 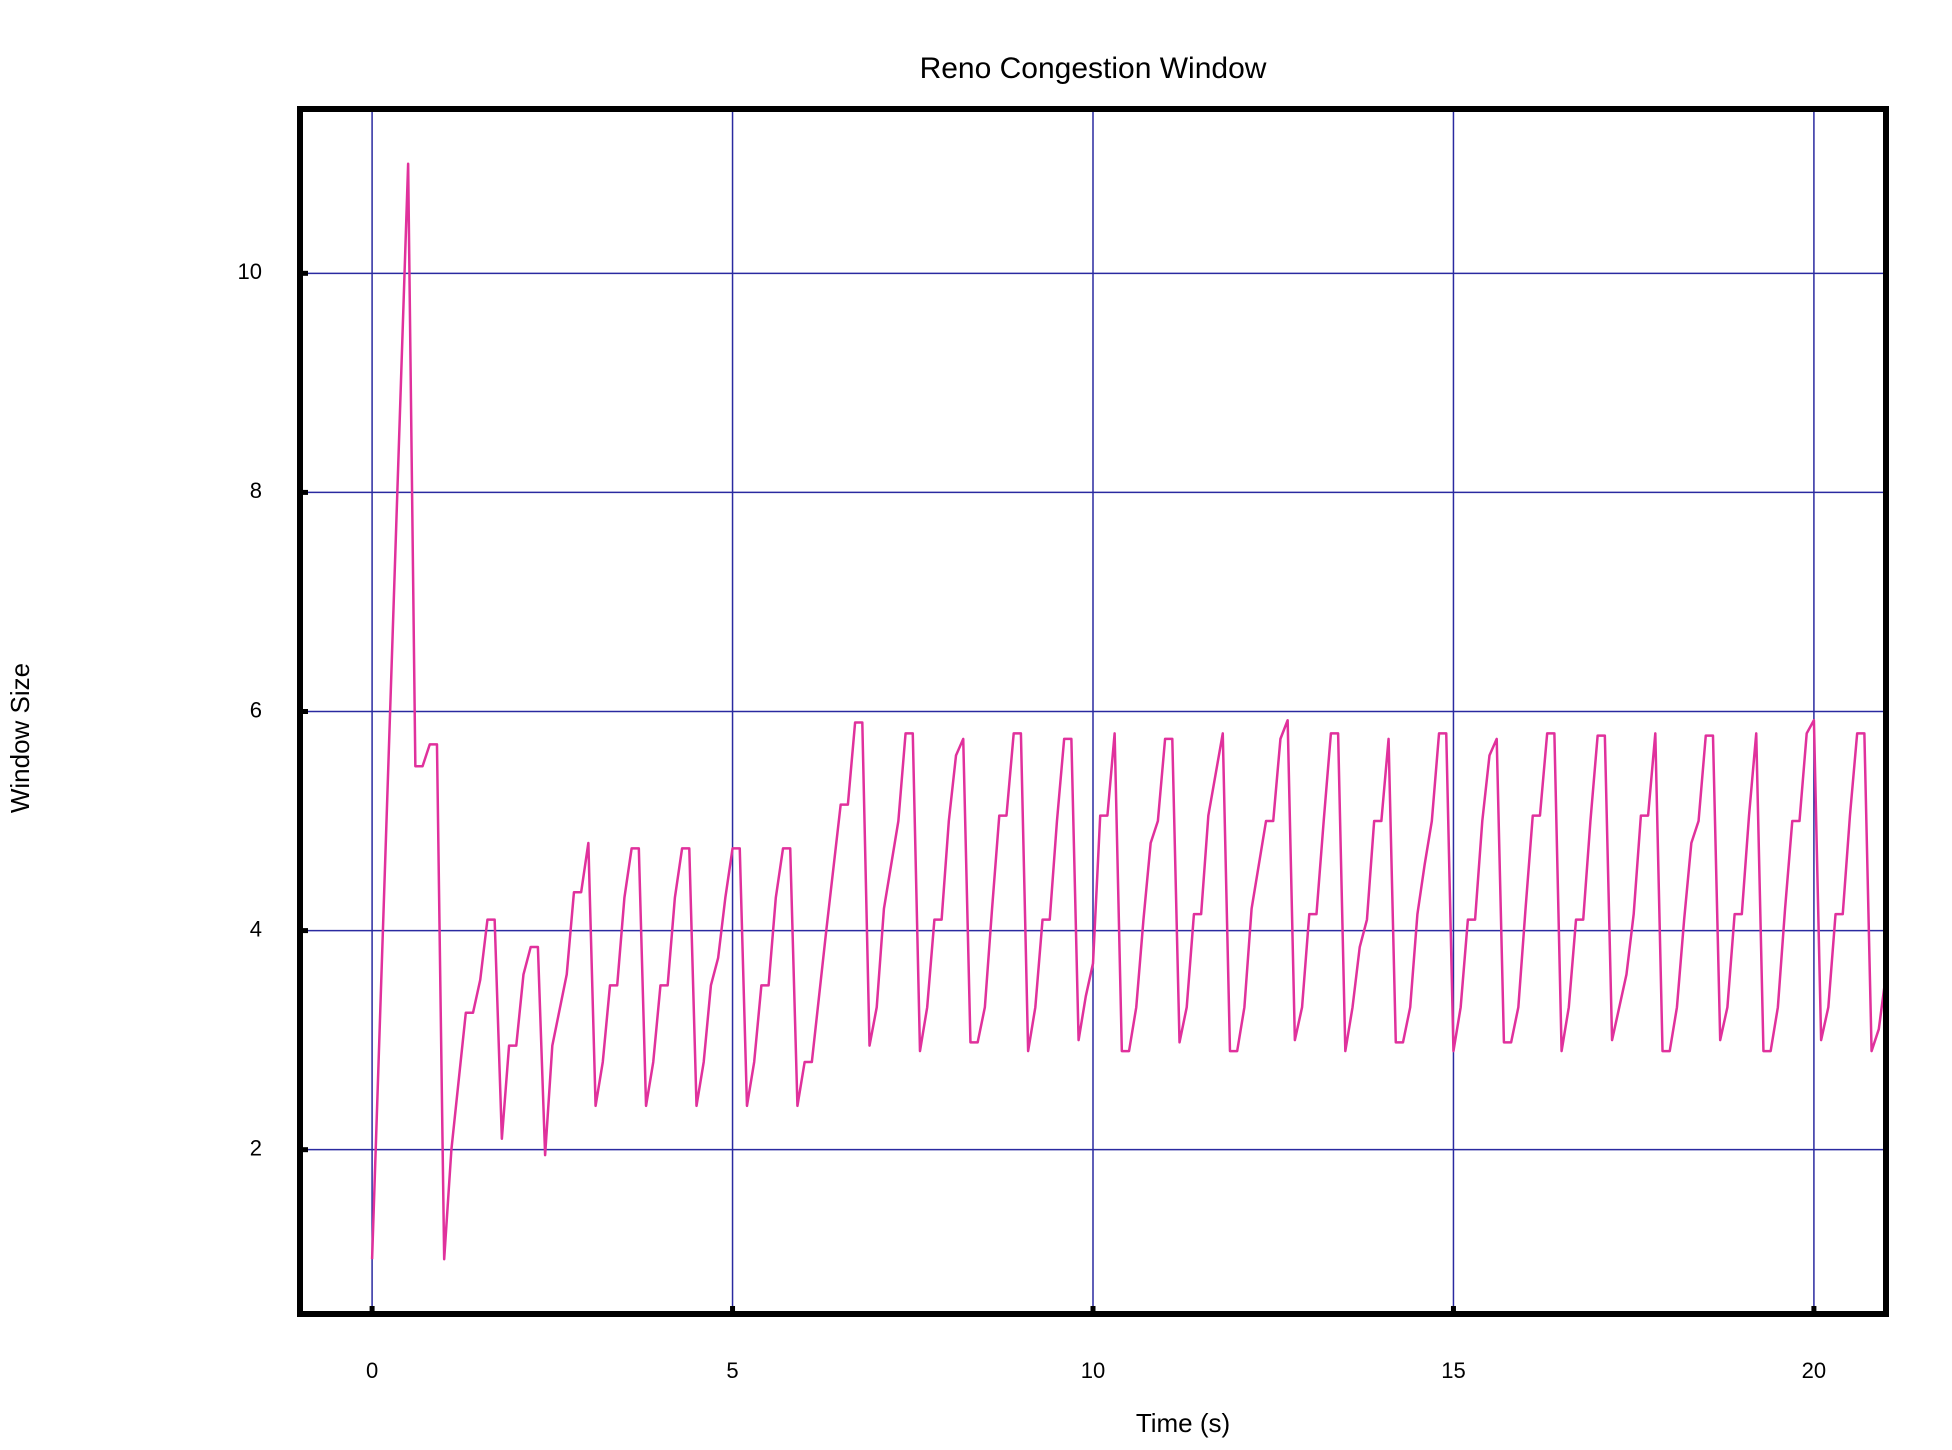 What do you see at coordinates (1453, 1370) in the screenshot?
I see `x-tick-label: 15` at bounding box center [1453, 1370].